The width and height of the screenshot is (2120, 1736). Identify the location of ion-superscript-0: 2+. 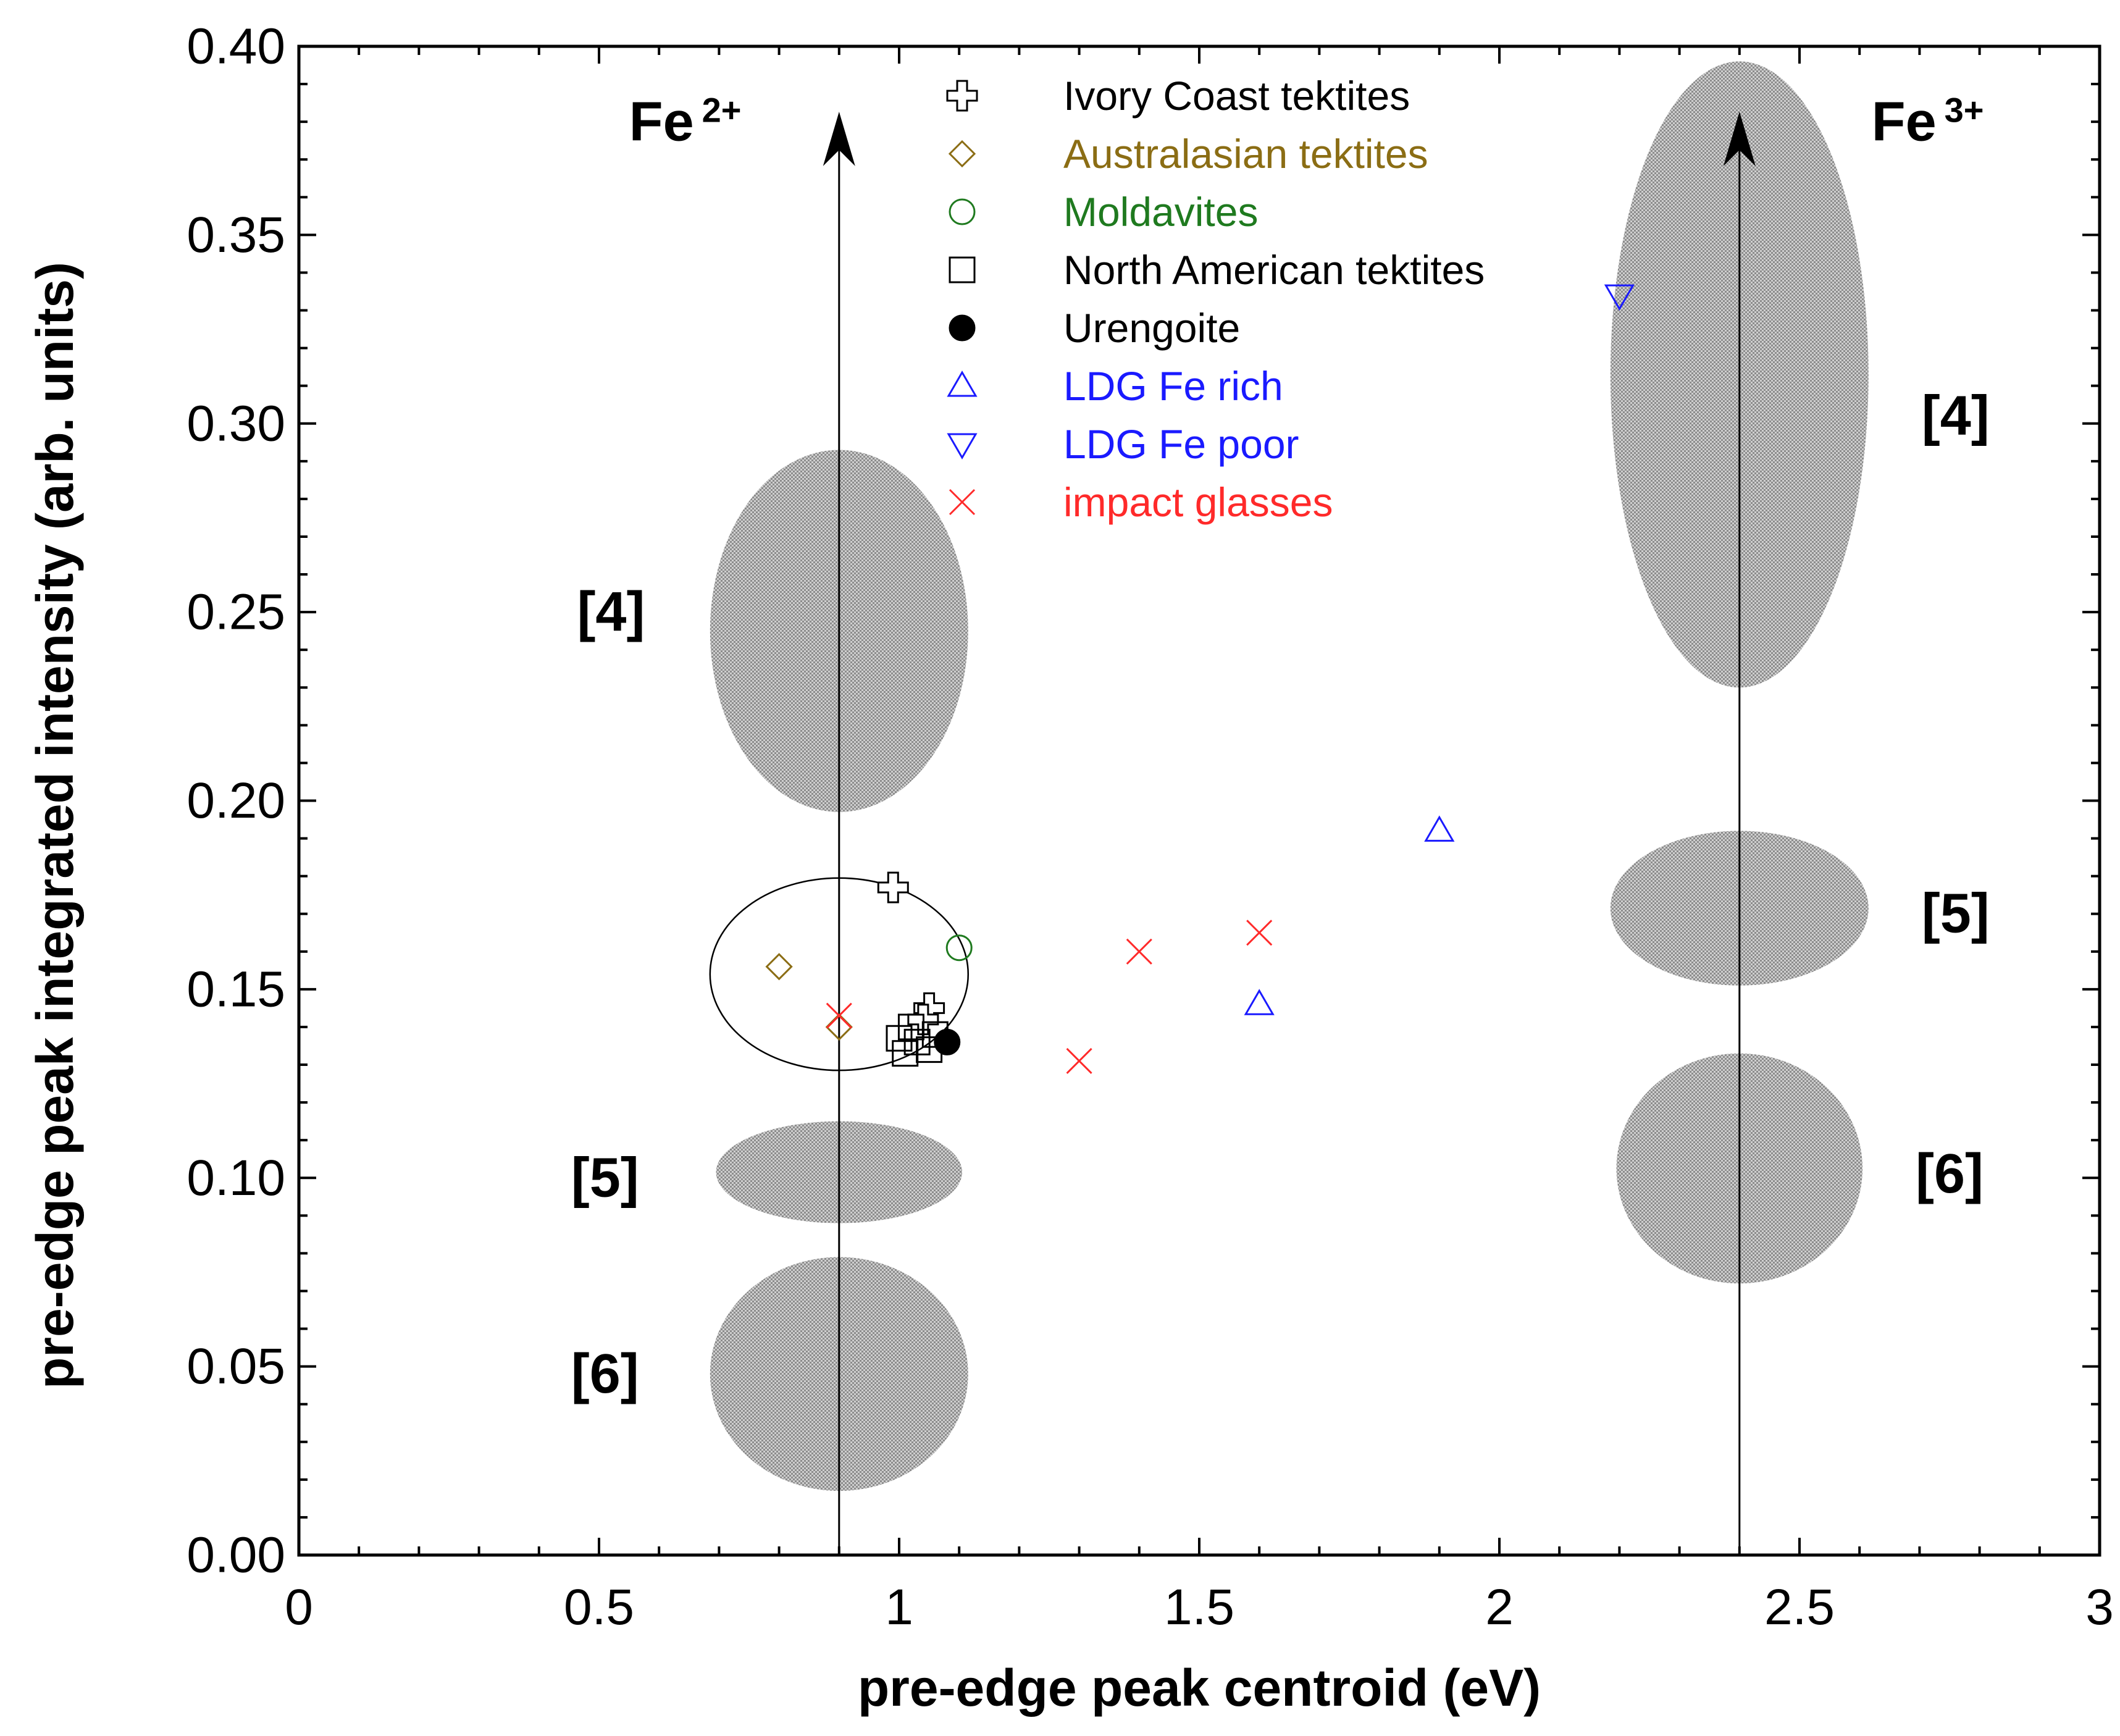
(722, 110).